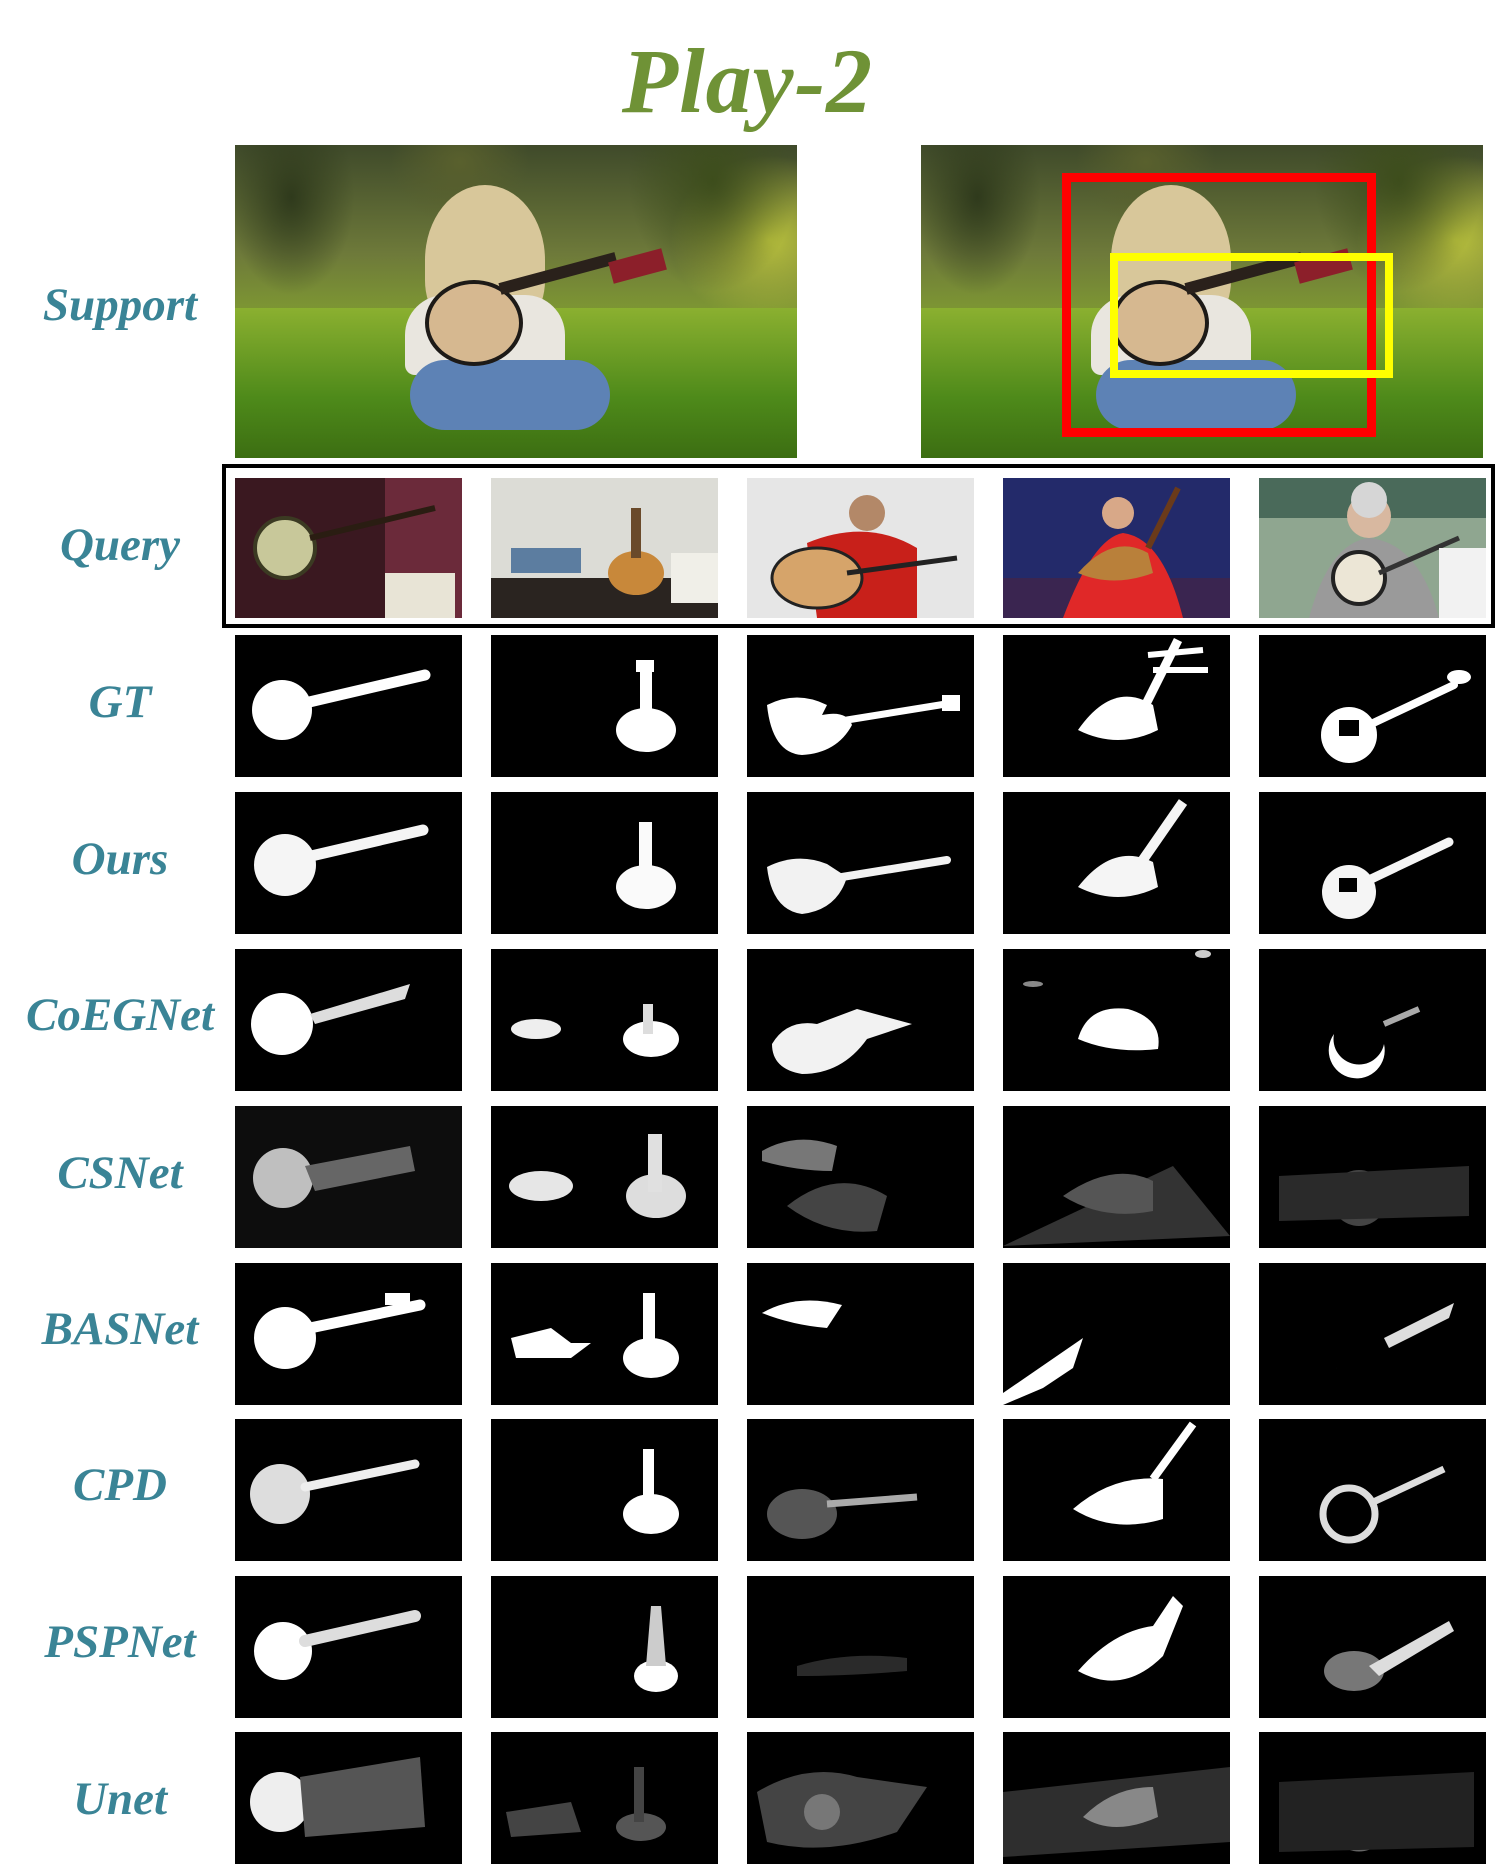  Describe the element at coordinates (747, 81) in the screenshot. I see `figure-title: Play-2` at that location.